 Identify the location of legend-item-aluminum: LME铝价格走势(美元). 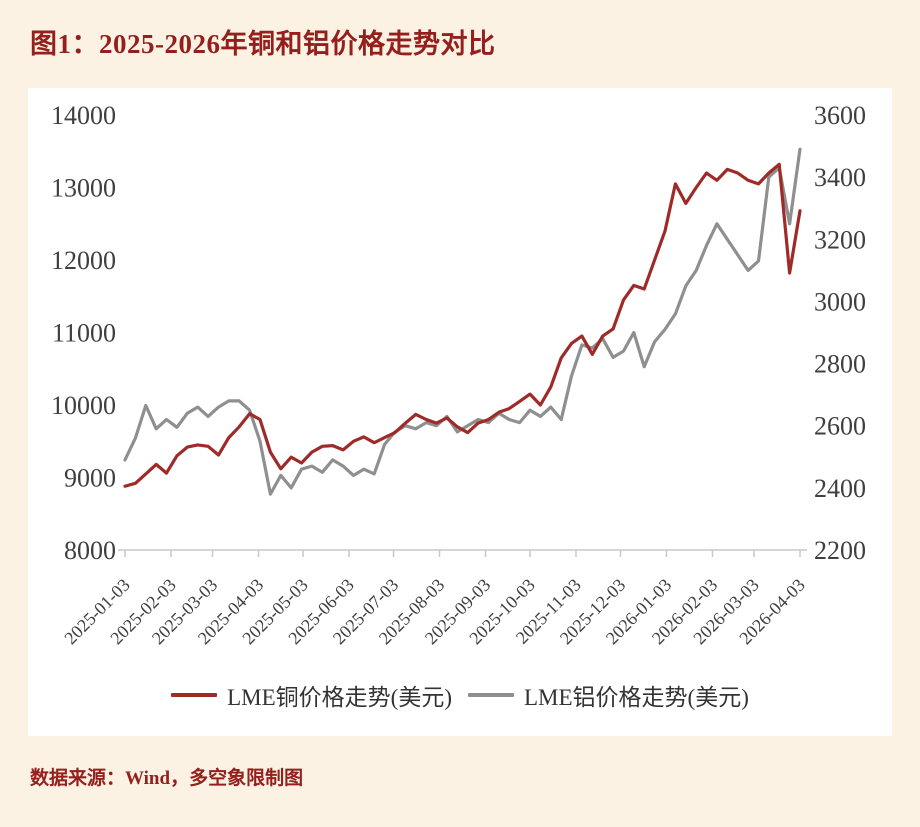
(608, 695).